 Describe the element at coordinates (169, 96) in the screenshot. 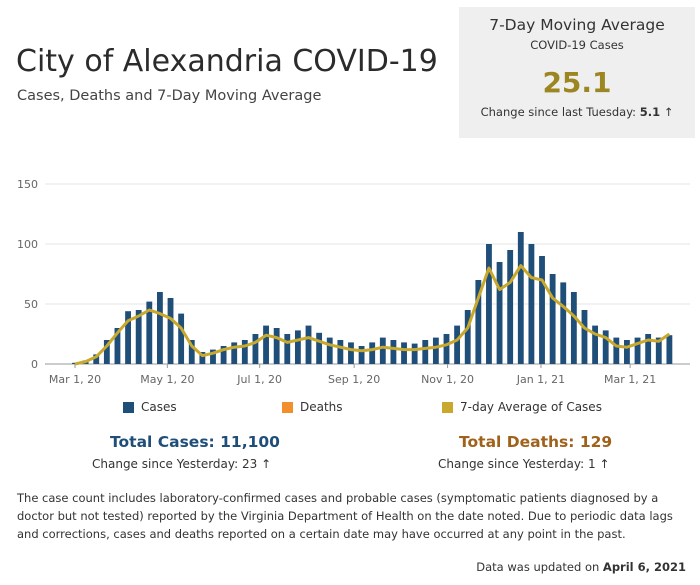

I see `page-subtitle: Cases, Deaths and 7-Day Moving Average` at that location.